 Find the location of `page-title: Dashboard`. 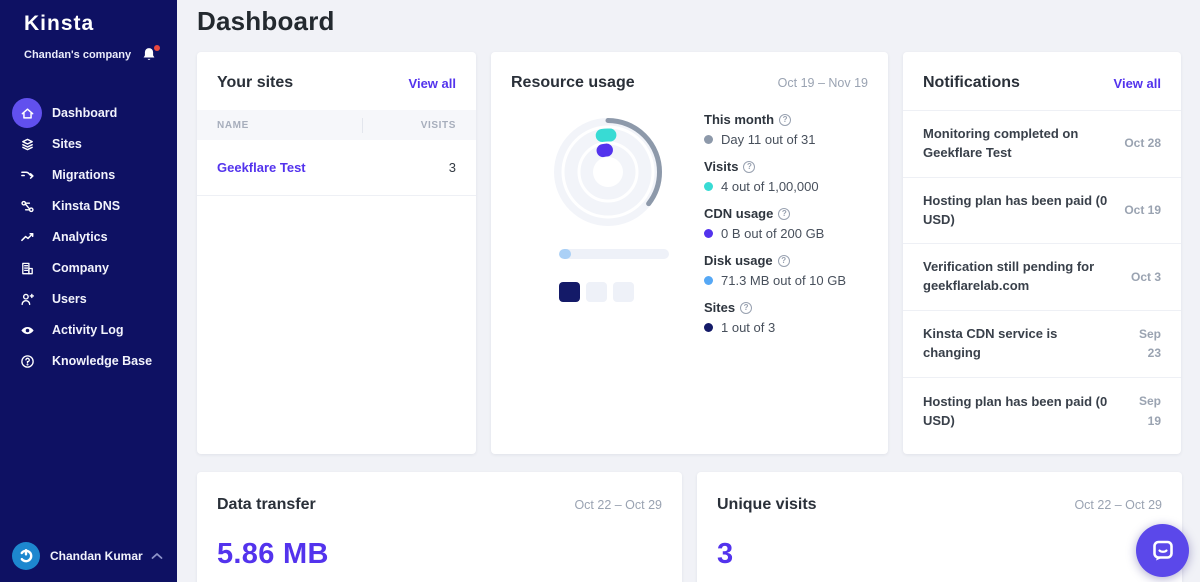

page-title: Dashboard is located at coordinates (266, 21).